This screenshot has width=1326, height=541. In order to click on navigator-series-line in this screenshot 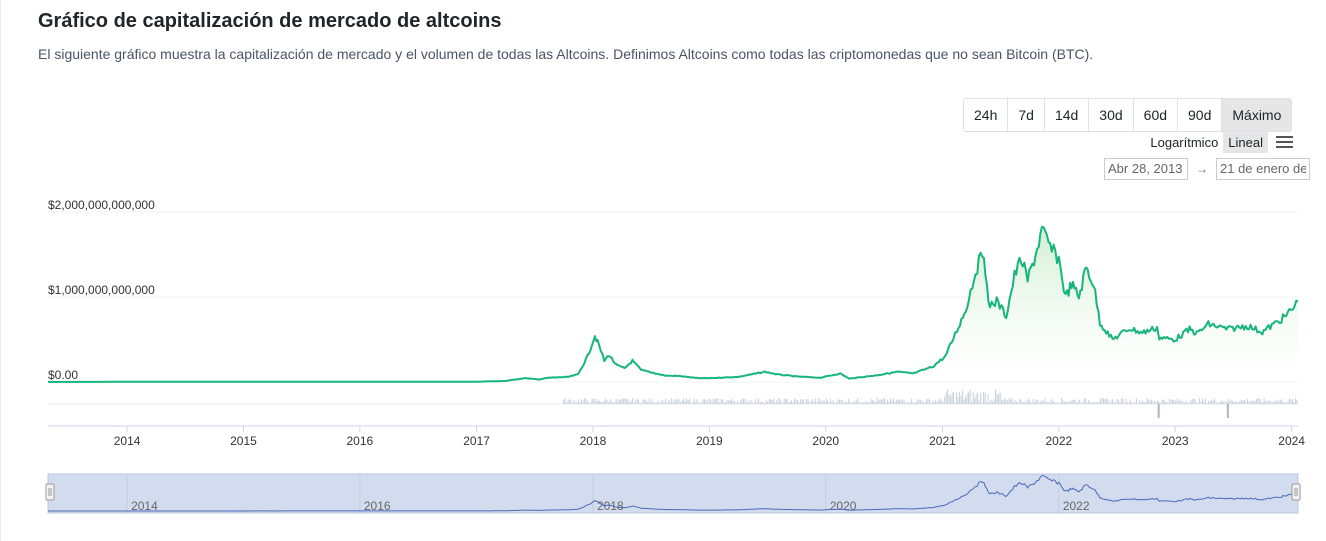, I will do `click(673, 493)`.